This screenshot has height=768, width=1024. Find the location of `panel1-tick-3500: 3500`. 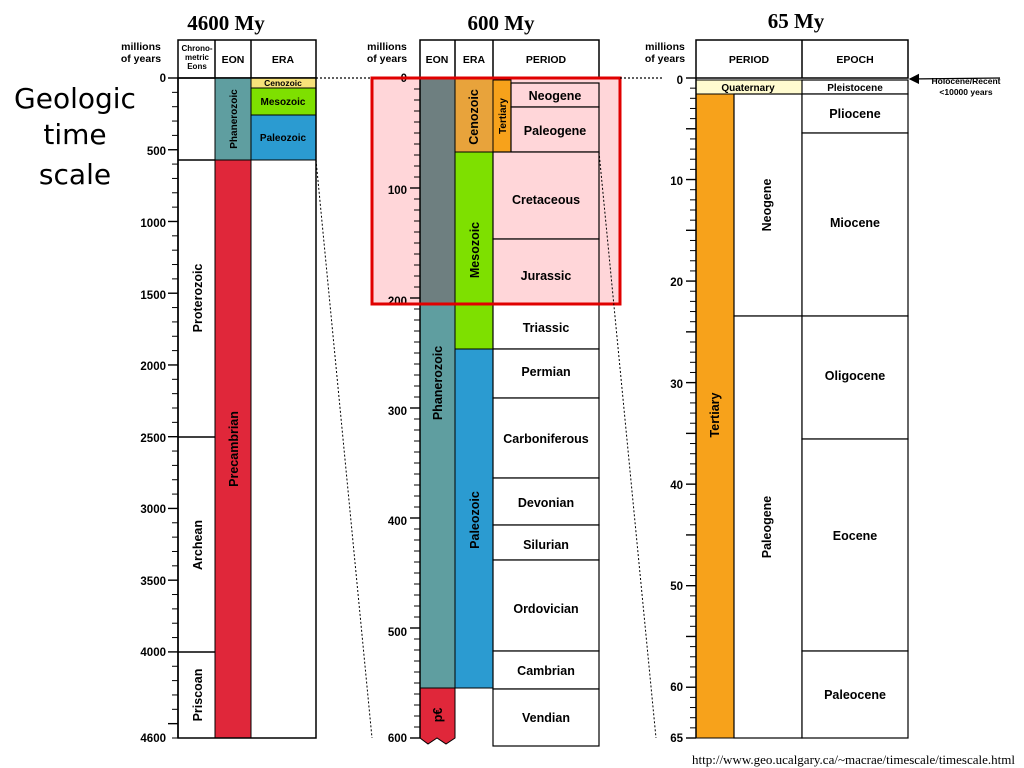

panel1-tick-3500: 3500 is located at coordinates (153, 582).